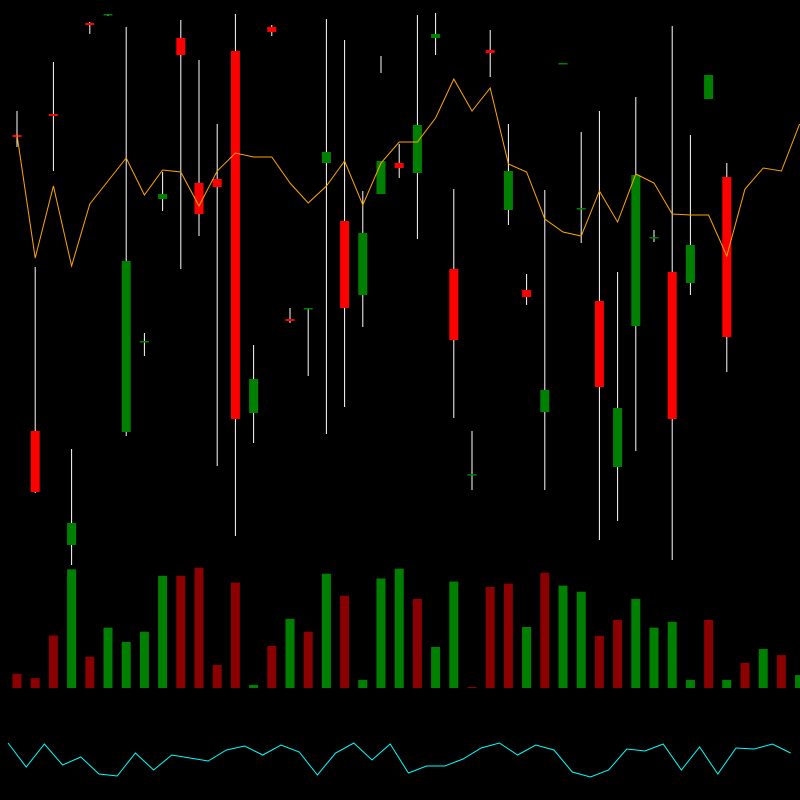 This screenshot has height=800, width=800. I want to click on indicator-line, so click(399, 760).